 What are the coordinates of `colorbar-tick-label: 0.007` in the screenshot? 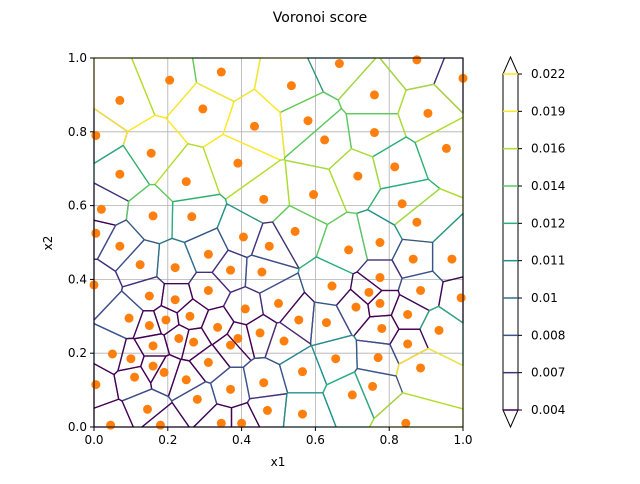 It's located at (548, 373).